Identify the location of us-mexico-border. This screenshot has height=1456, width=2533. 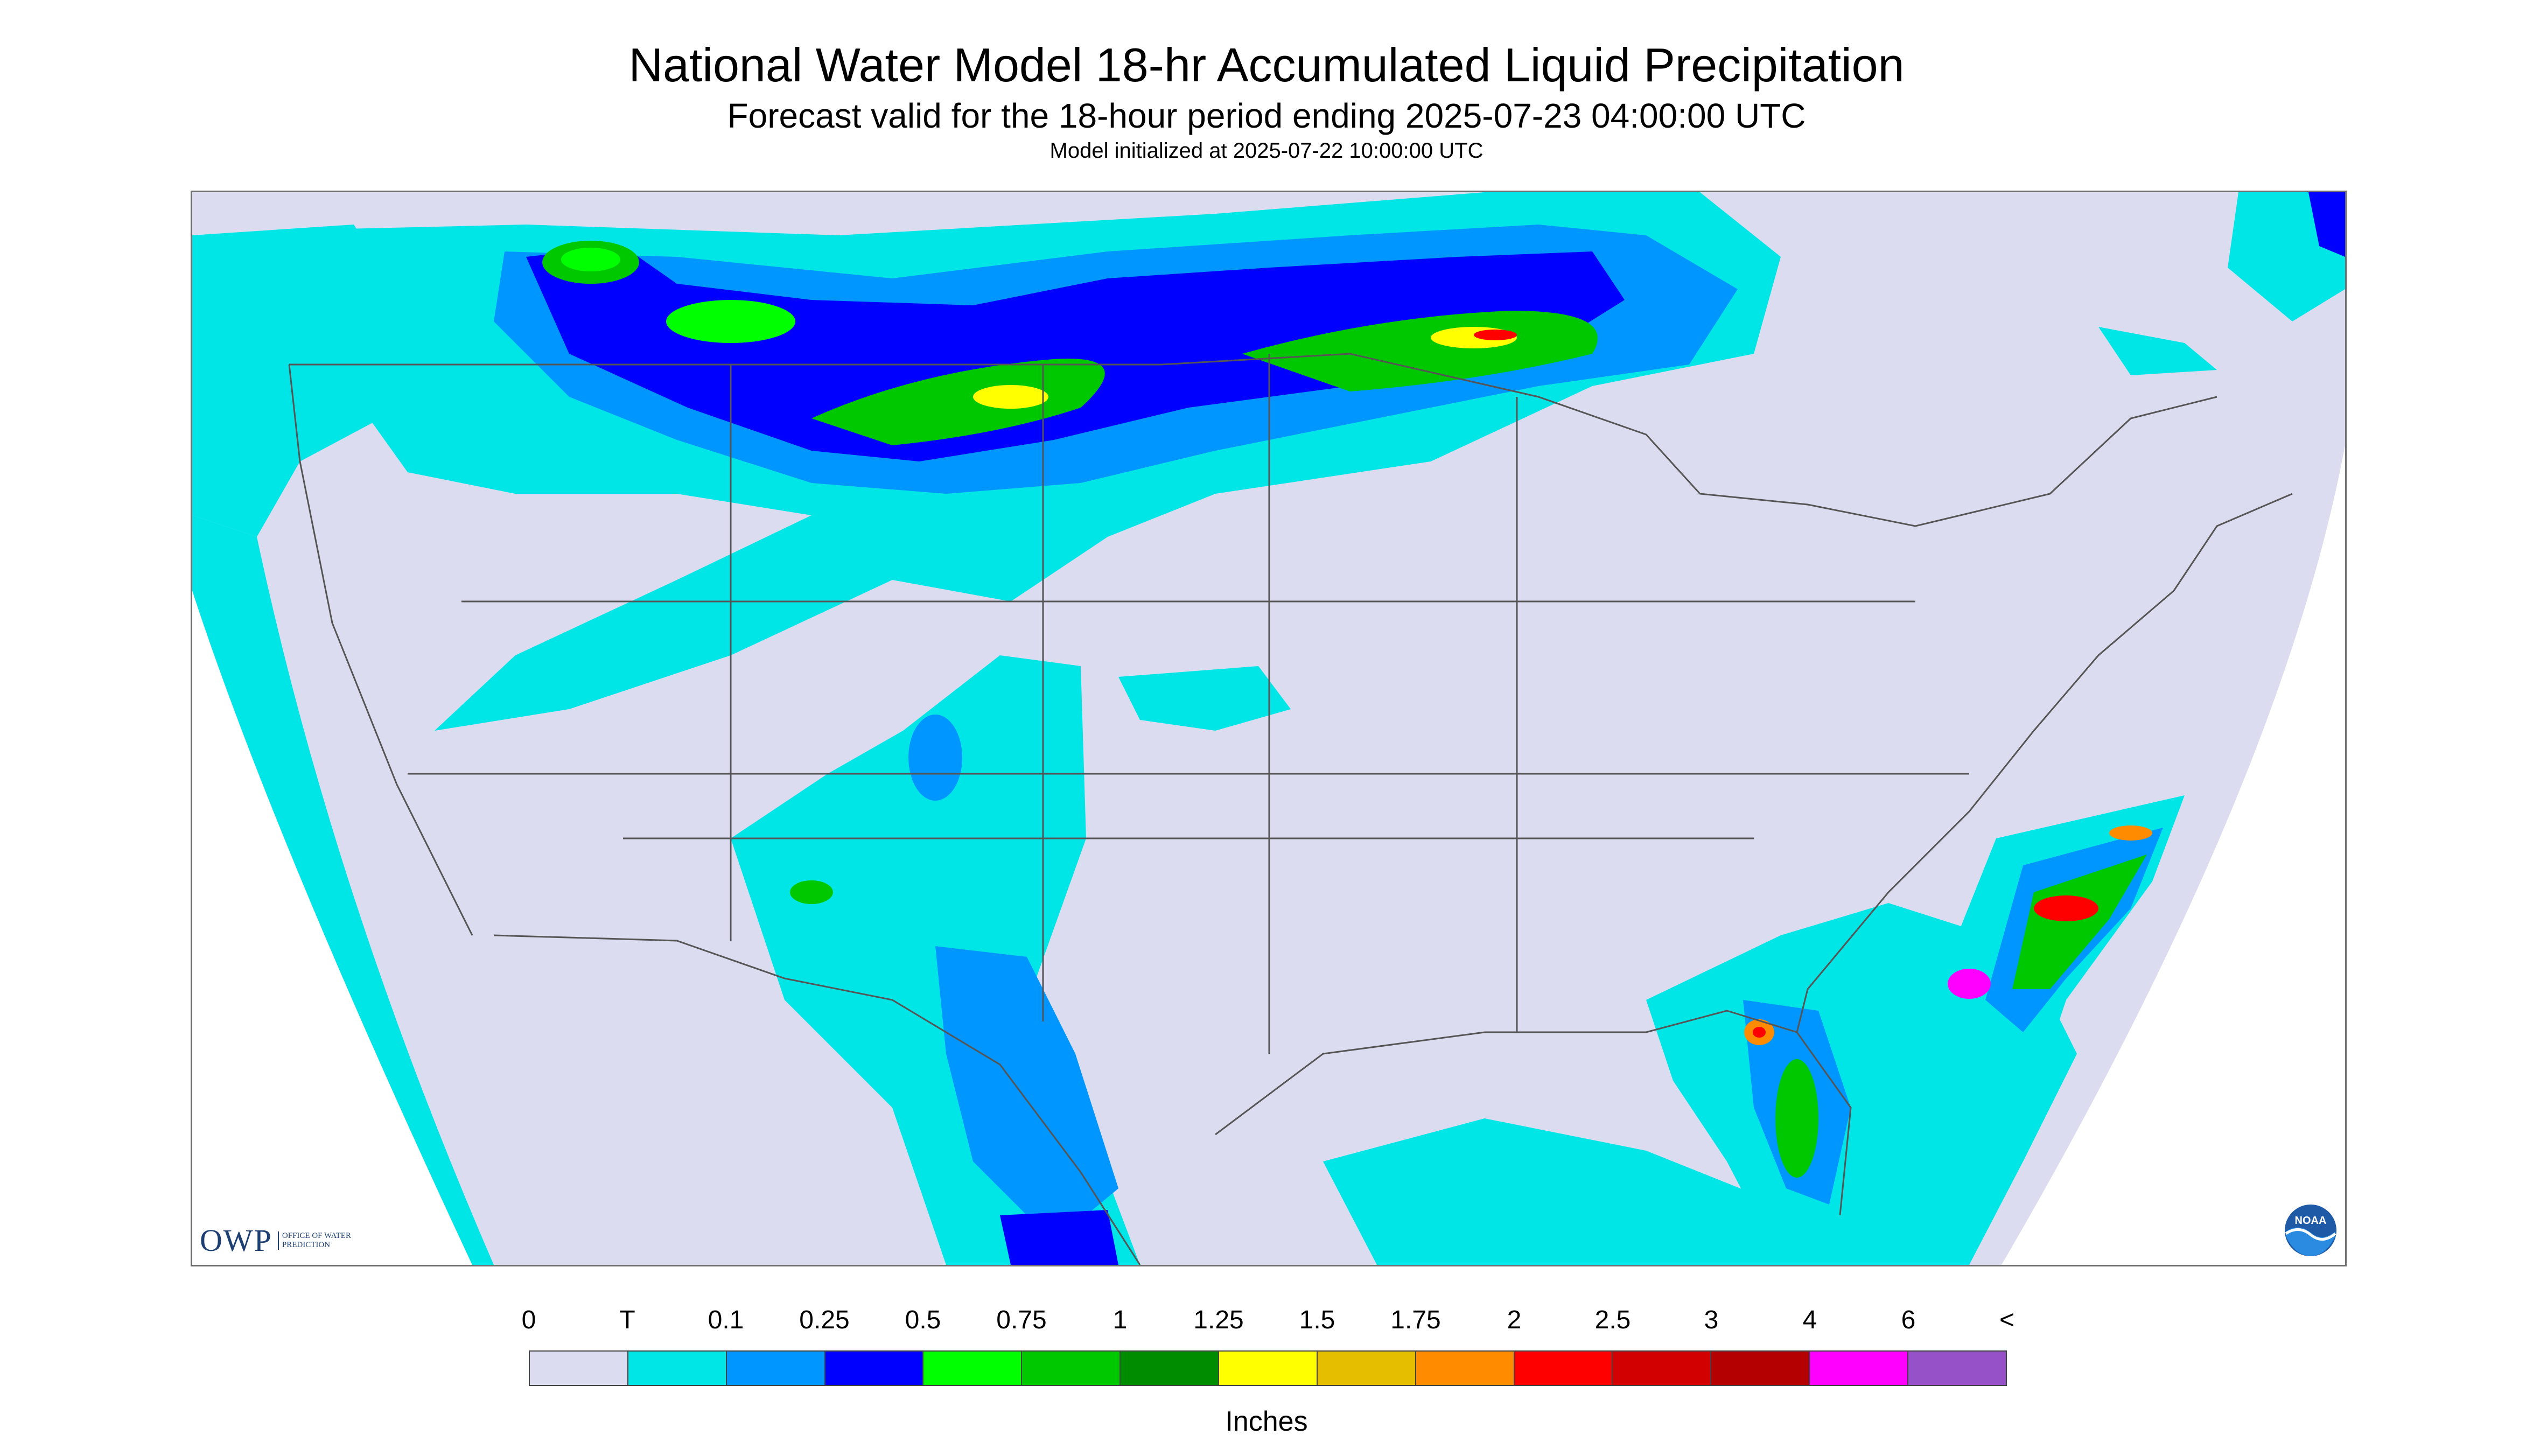
(817, 1099).